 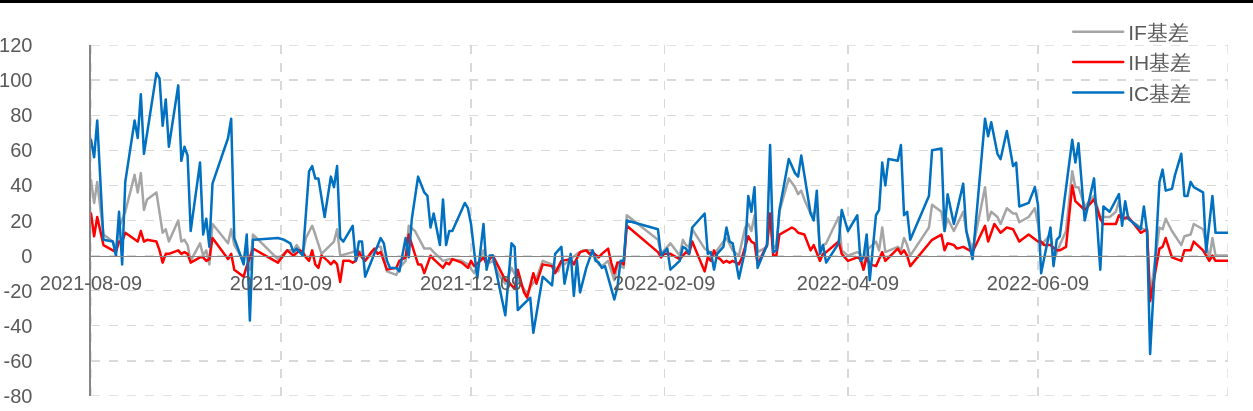 I want to click on legend-label: IF基差, so click(x=1158, y=32).